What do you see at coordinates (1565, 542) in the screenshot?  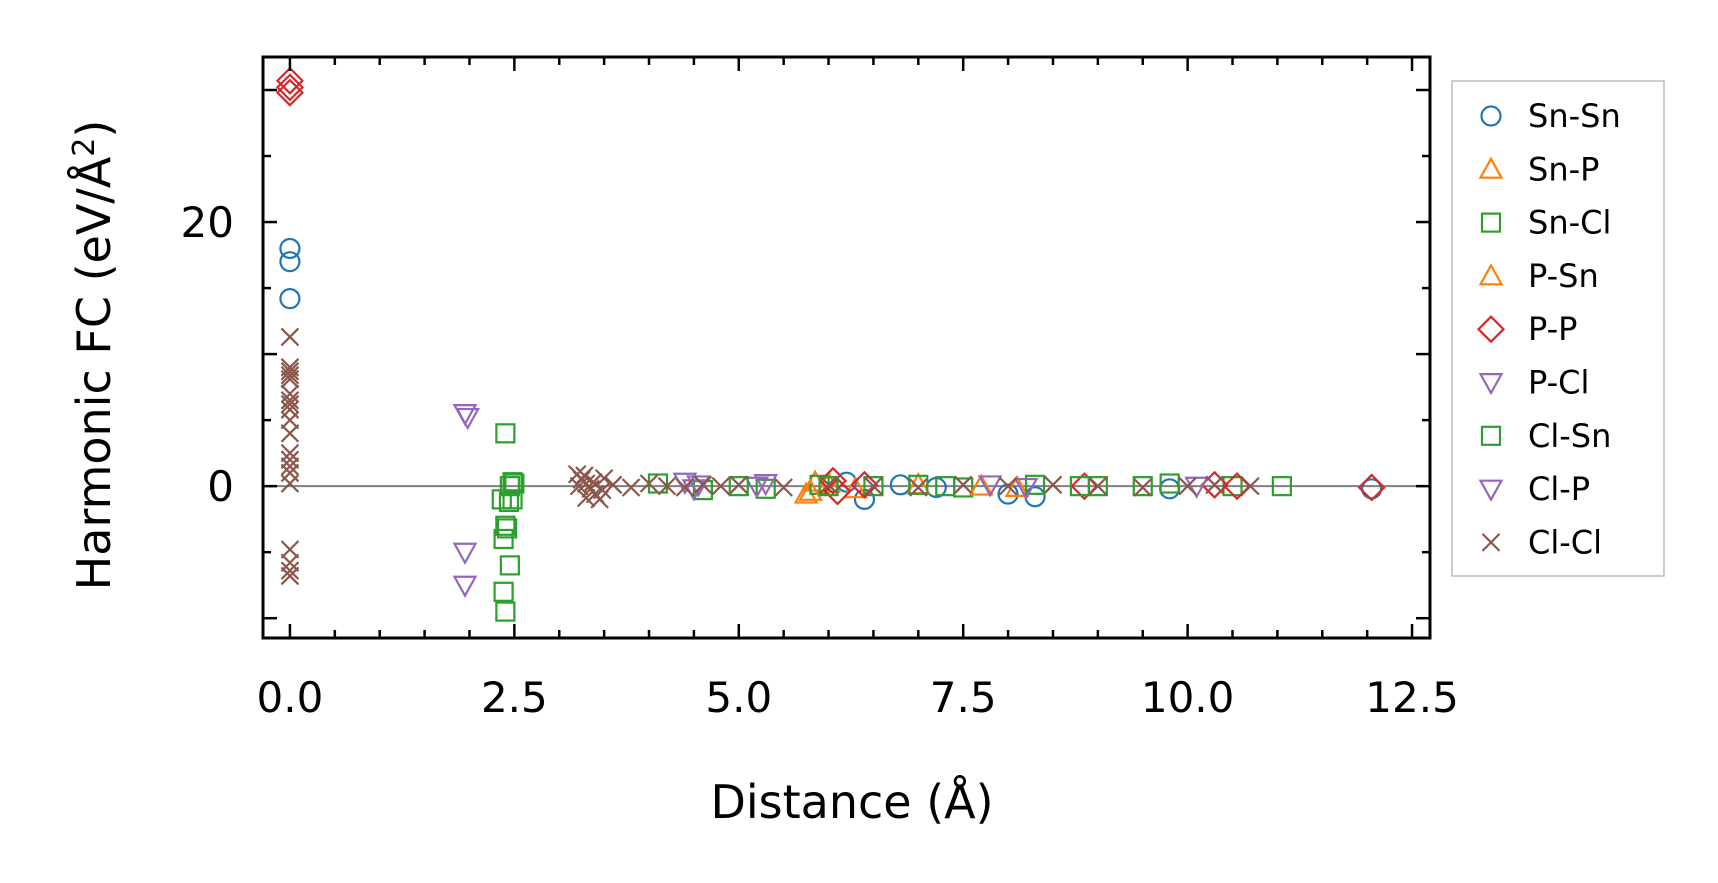 I see `legend-label-cl-cl: Cl-Cl` at bounding box center [1565, 542].